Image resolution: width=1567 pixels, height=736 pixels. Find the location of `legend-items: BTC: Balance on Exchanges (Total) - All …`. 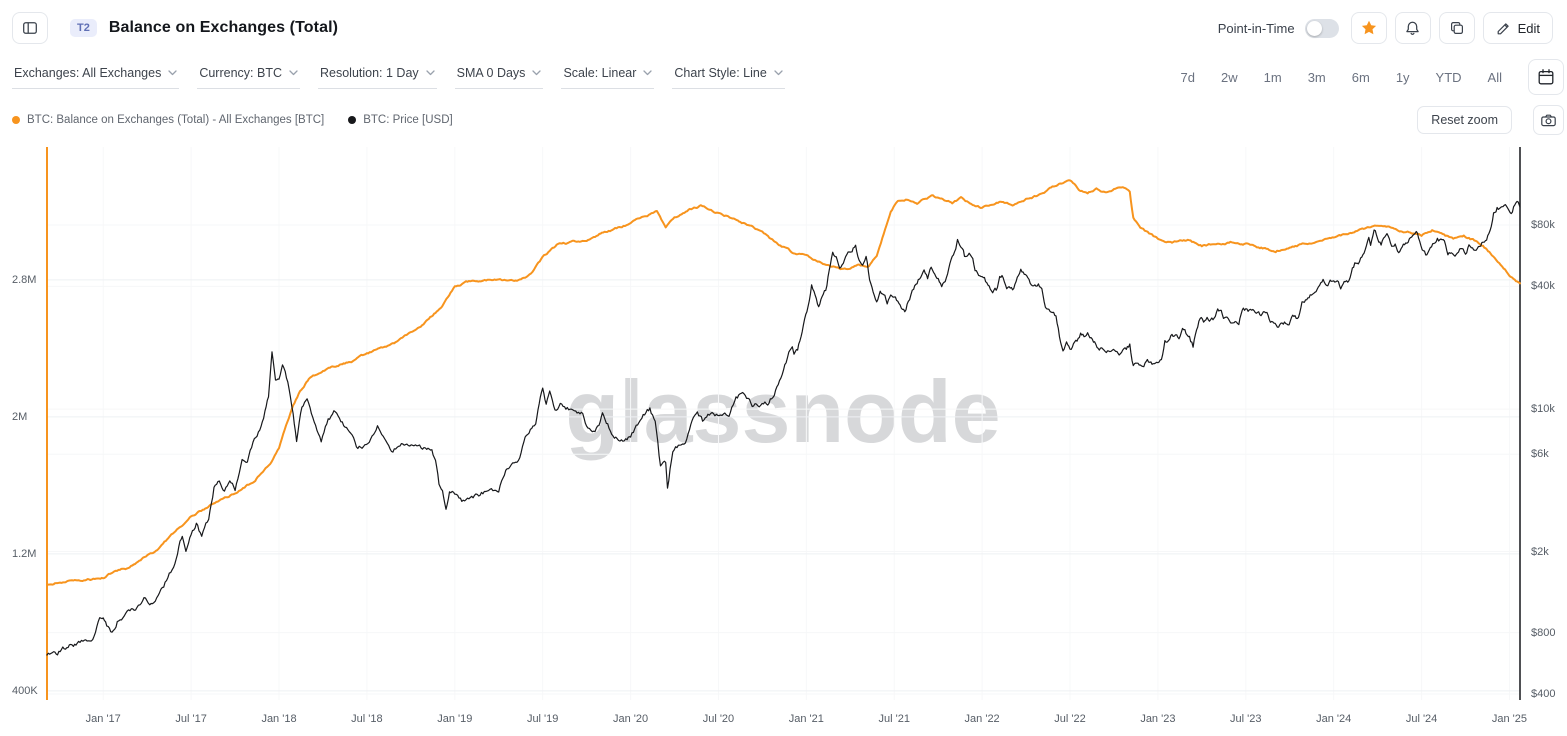

legend-items: BTC: Balance on Exchanges (Total) - All … is located at coordinates (232, 120).